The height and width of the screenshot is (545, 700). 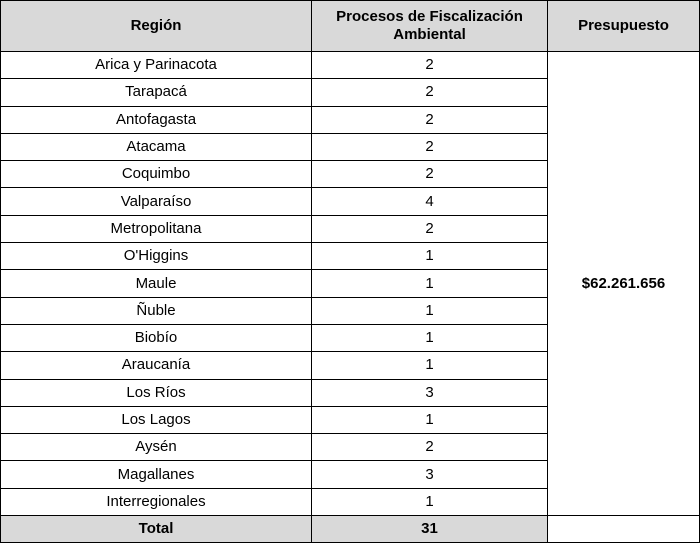 I want to click on table-row: O'Higgins 1, so click(x=350, y=256).